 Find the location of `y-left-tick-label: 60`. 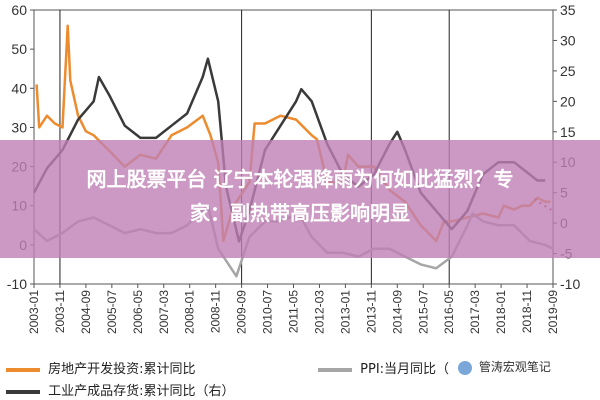

y-left-tick-label: 60 is located at coordinates (19, 10).